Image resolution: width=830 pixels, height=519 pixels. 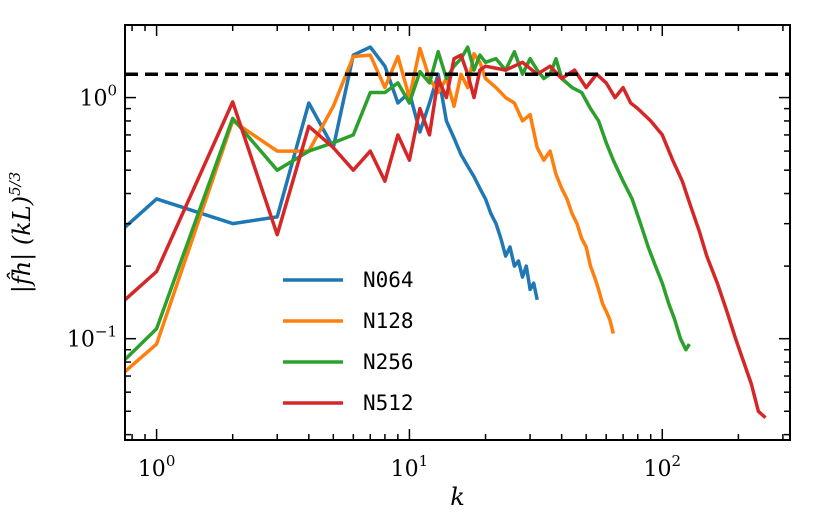 What do you see at coordinates (388, 321) in the screenshot?
I see `legend-label-n128: N128` at bounding box center [388, 321].